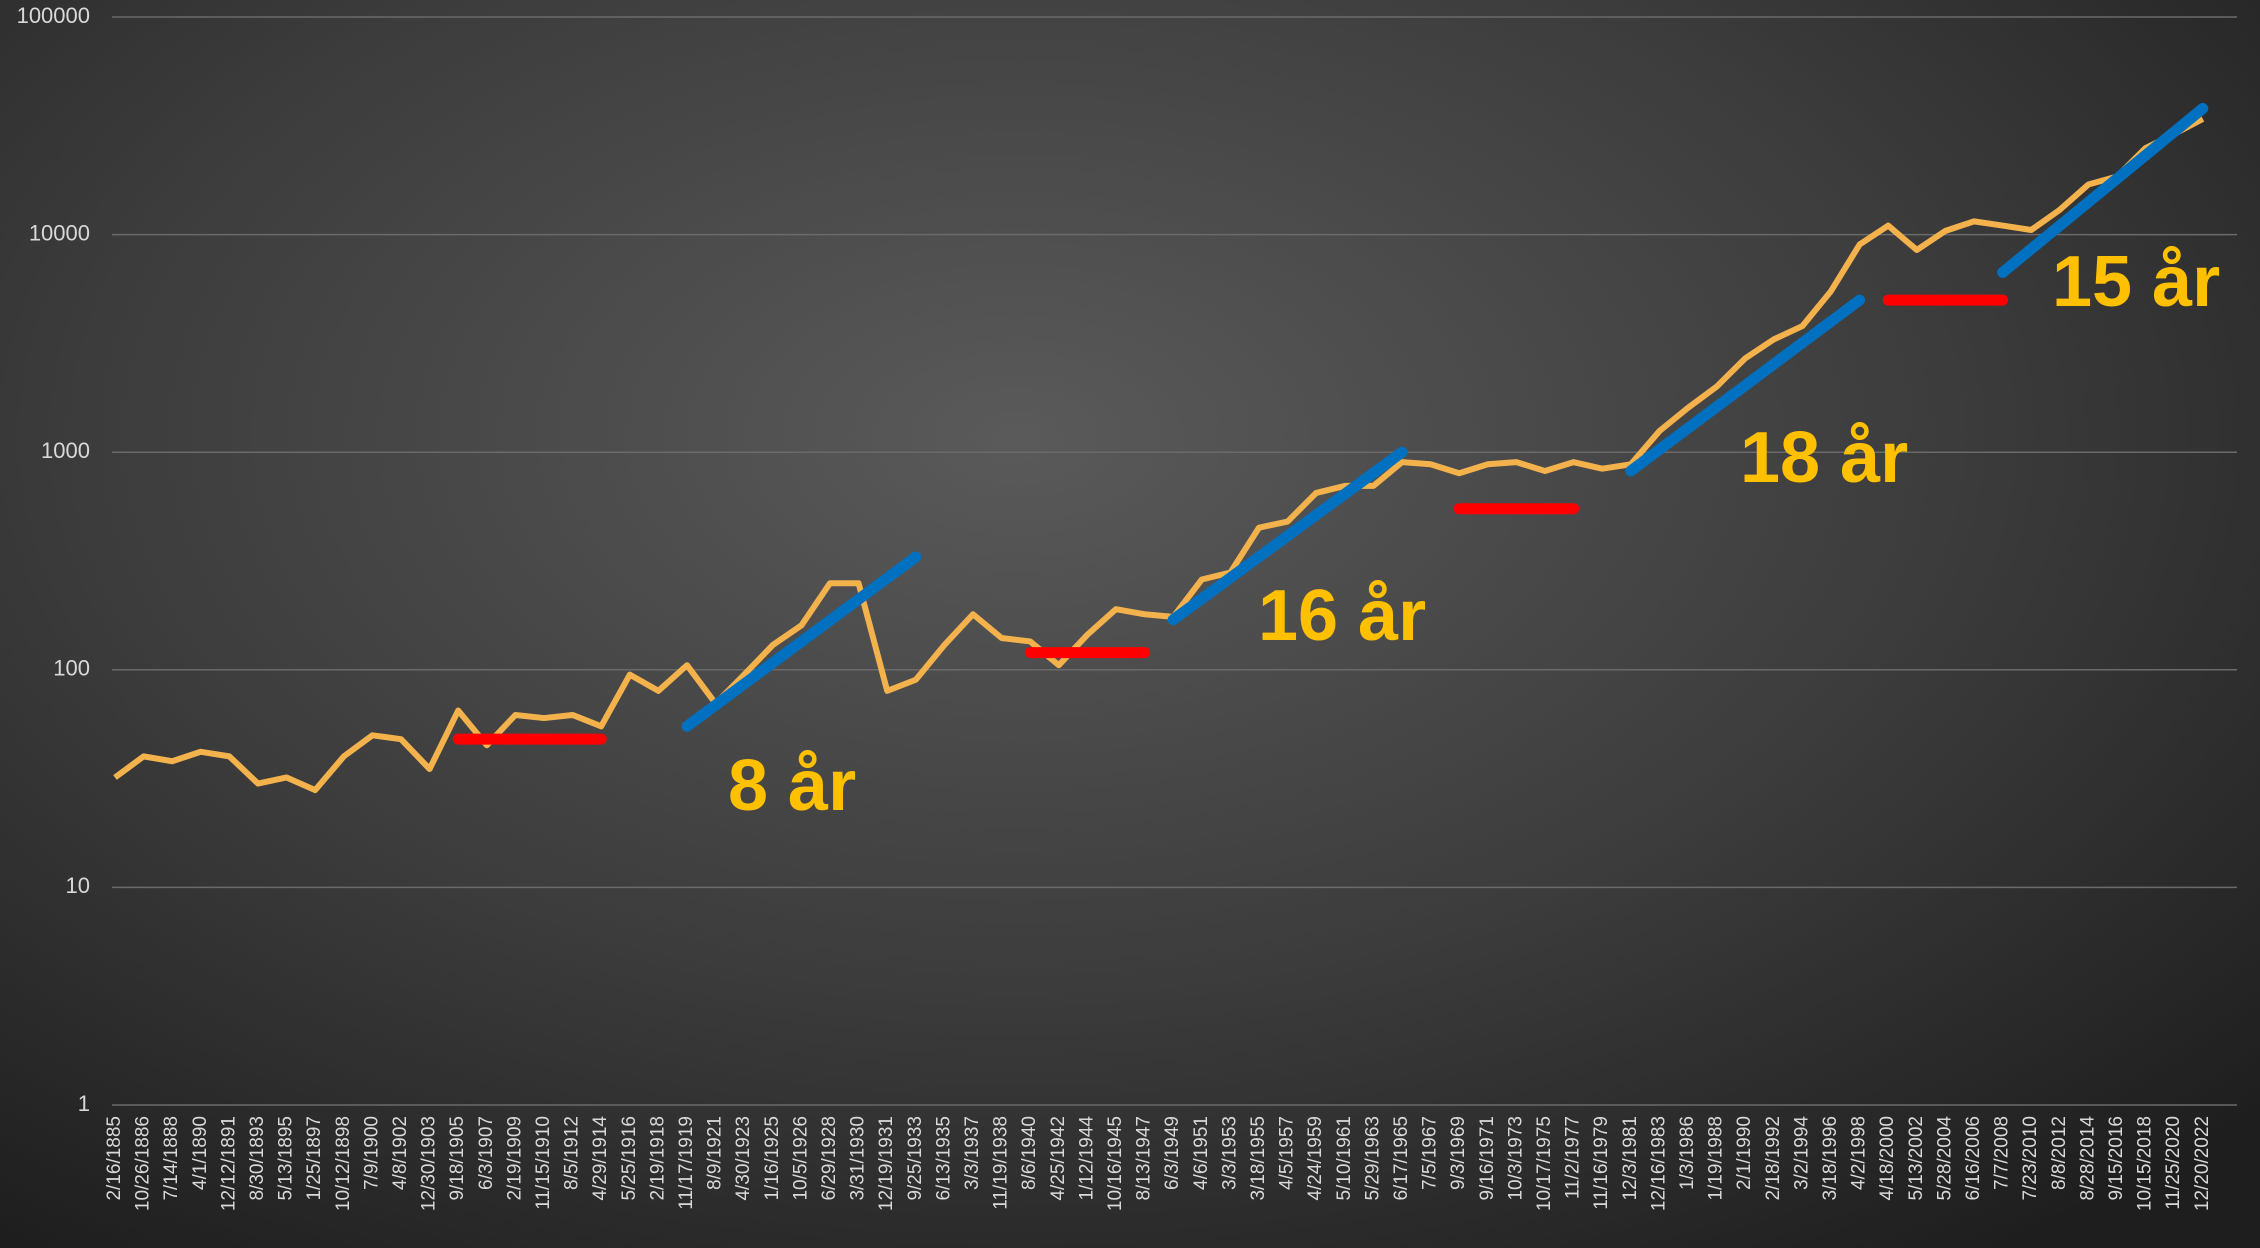 This screenshot has width=2260, height=1248. I want to click on x-tick-label: 4/18/2000, so click(1887, 1158).